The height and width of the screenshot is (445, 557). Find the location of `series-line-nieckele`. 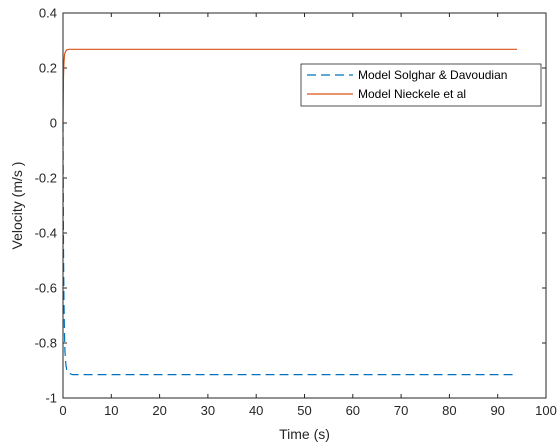

series-line-nieckele is located at coordinates (290, 86).